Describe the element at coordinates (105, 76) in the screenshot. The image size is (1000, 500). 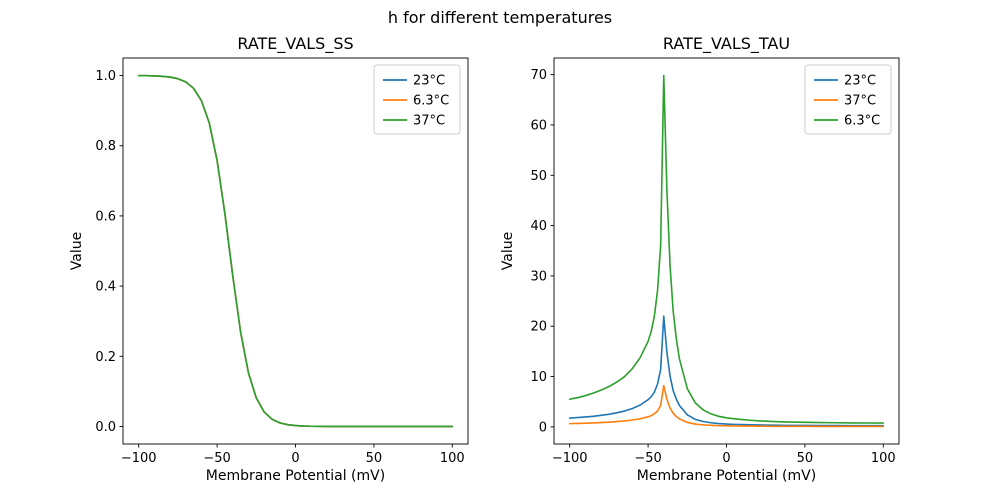
I see `y-tick-label: 1.0` at that location.